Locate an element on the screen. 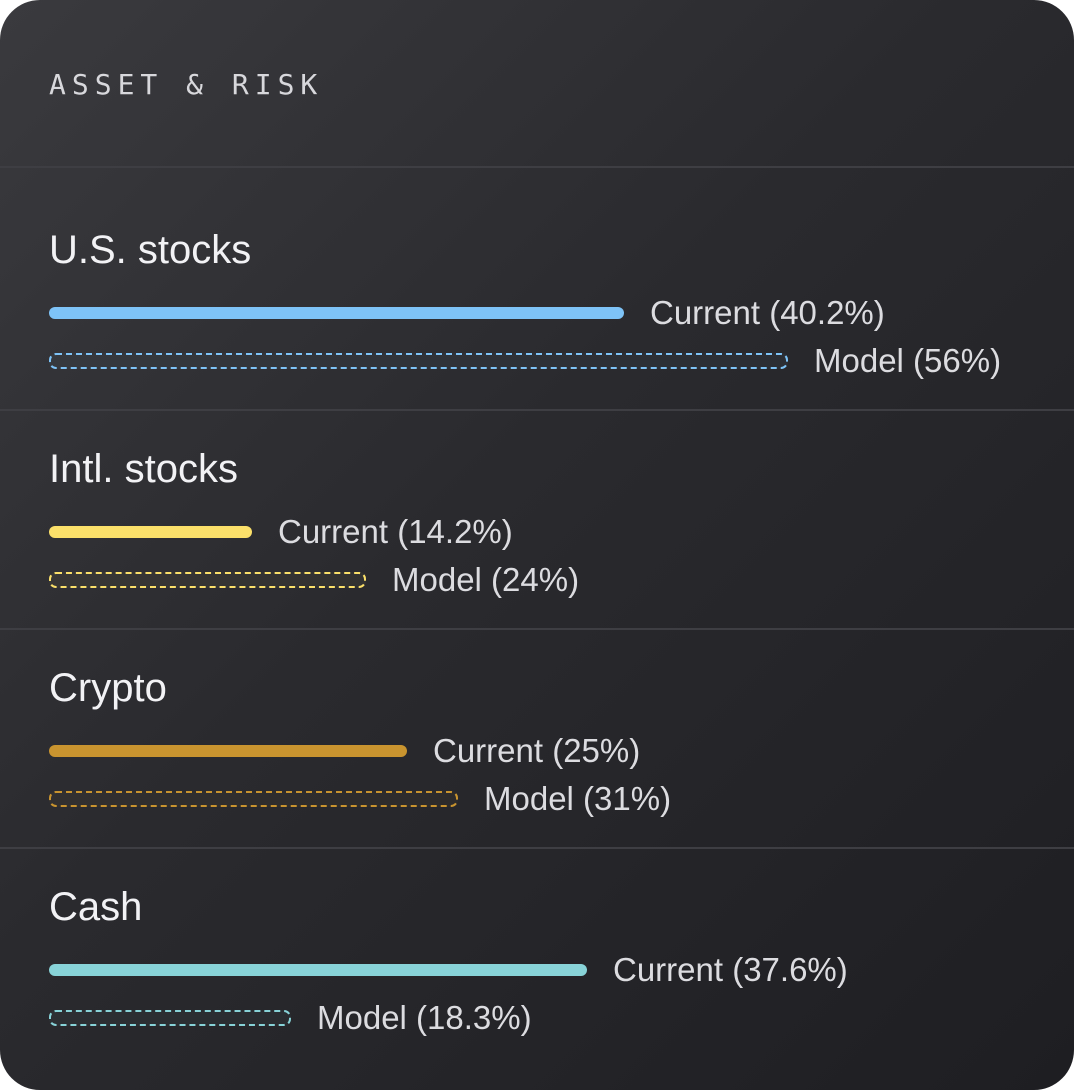  model-bar-line: Model (56%) is located at coordinates (525, 360).